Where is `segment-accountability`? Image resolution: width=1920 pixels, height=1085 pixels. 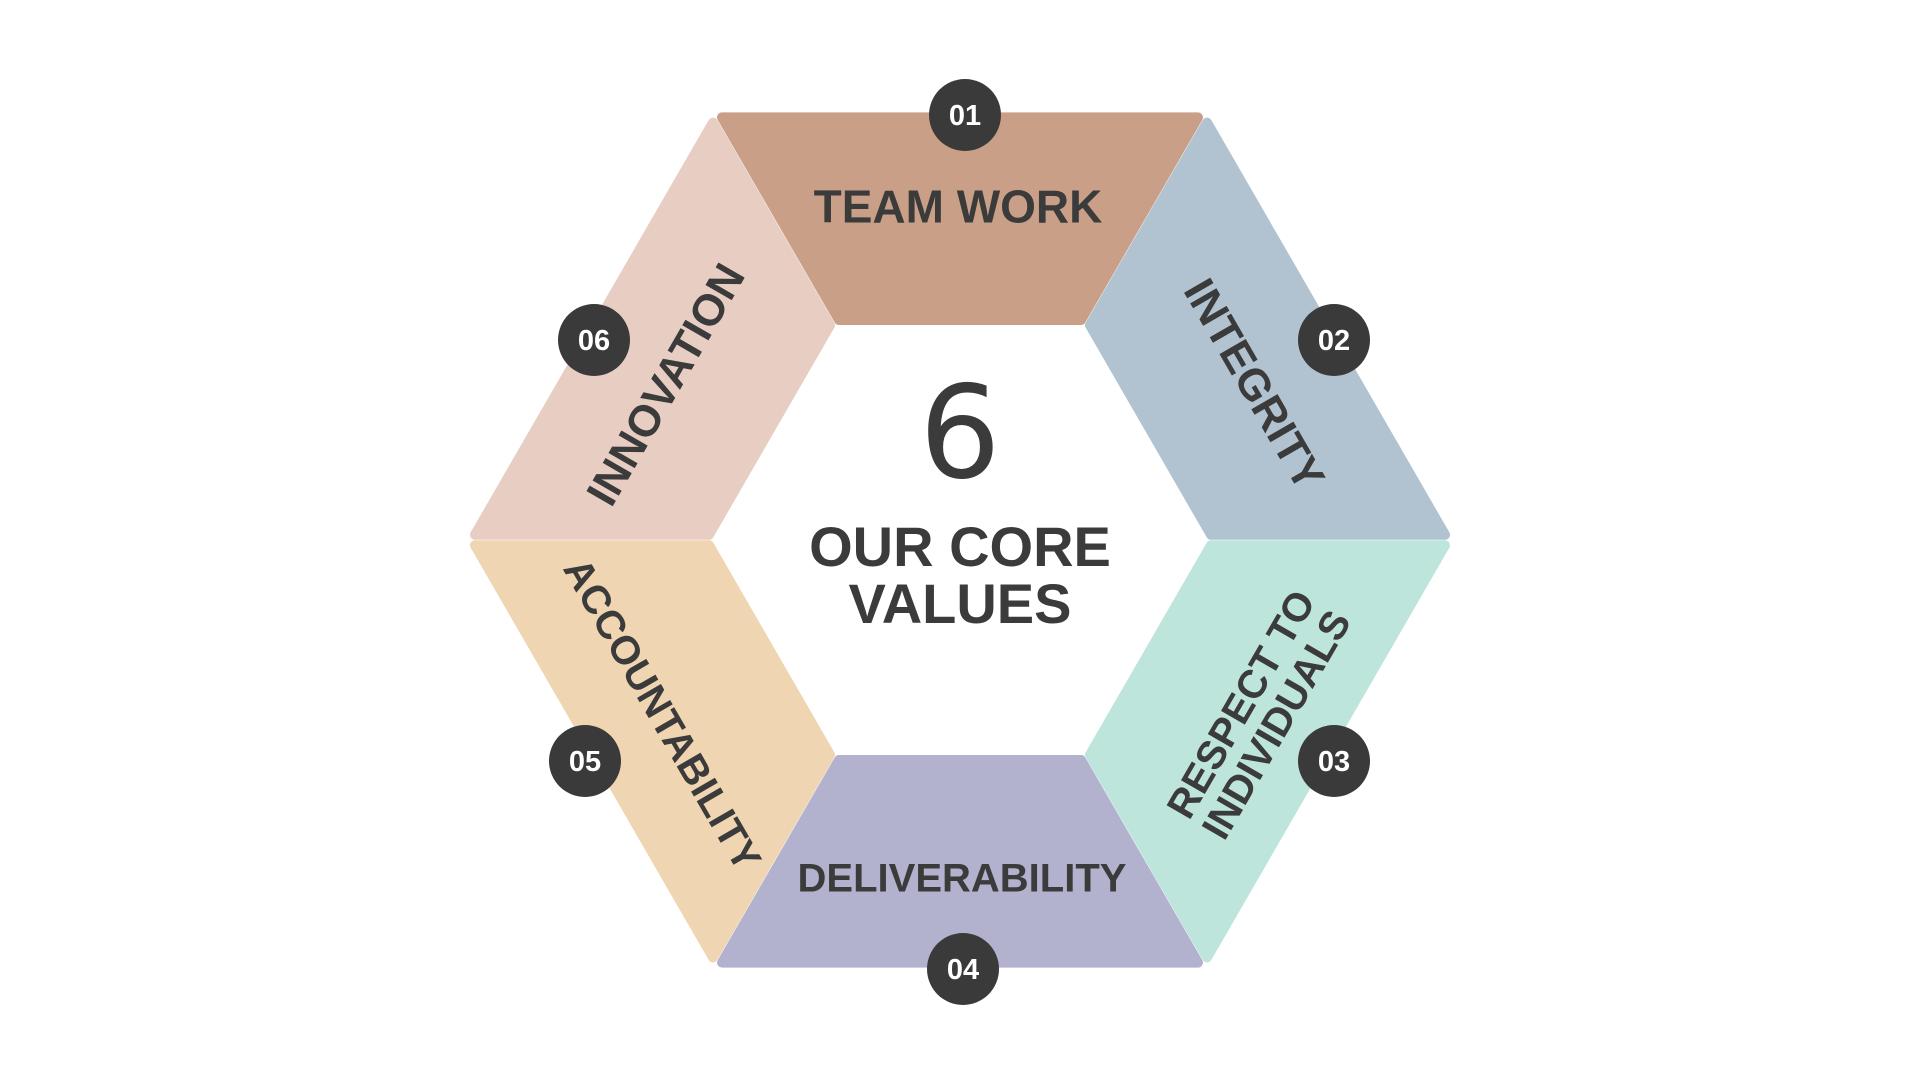
segment-accountability is located at coordinates (652, 751).